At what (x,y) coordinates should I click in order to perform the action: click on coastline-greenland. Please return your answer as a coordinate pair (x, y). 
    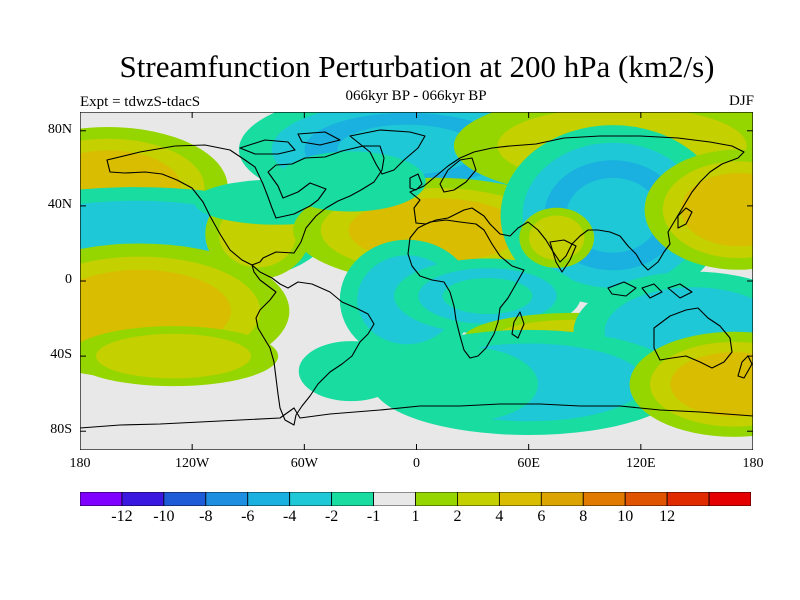
    Looking at the image, I should click on (387, 152).